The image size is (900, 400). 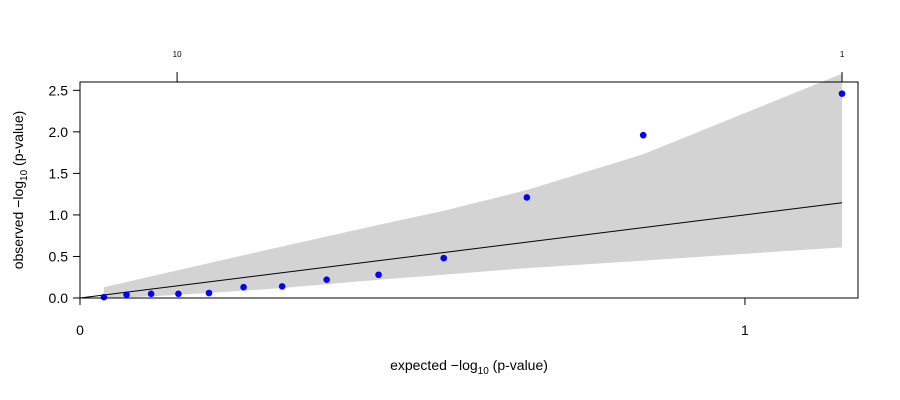 I want to click on x-axis-title: expected −log10 (p-value), so click(x=469, y=367).